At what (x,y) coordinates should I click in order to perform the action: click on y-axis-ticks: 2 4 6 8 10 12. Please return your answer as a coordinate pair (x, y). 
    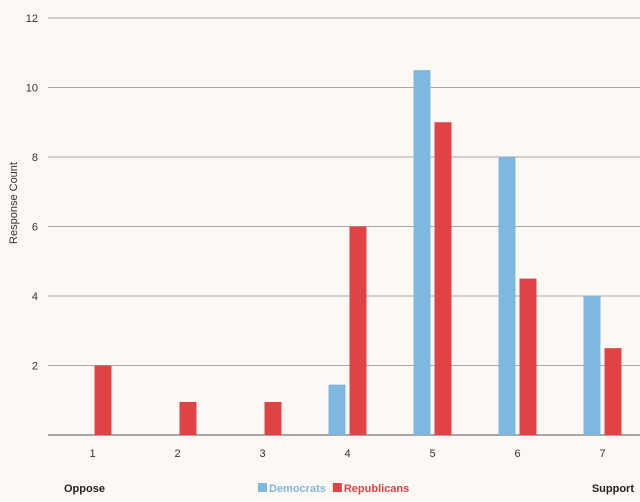
    Looking at the image, I should click on (32, 193).